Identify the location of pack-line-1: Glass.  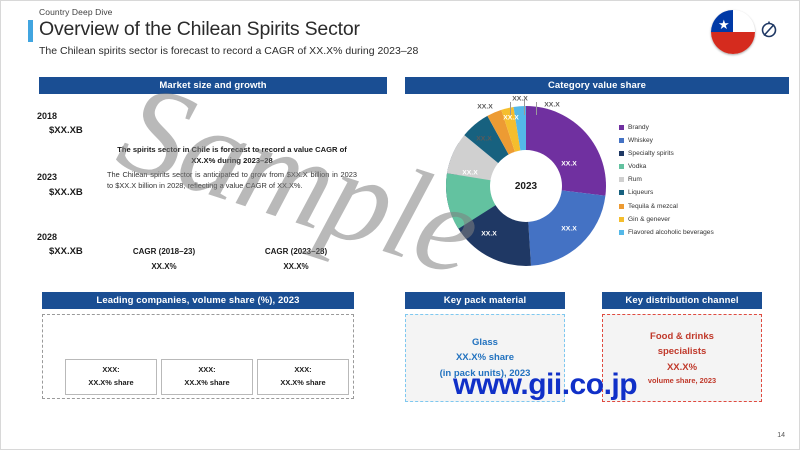
(485, 342).